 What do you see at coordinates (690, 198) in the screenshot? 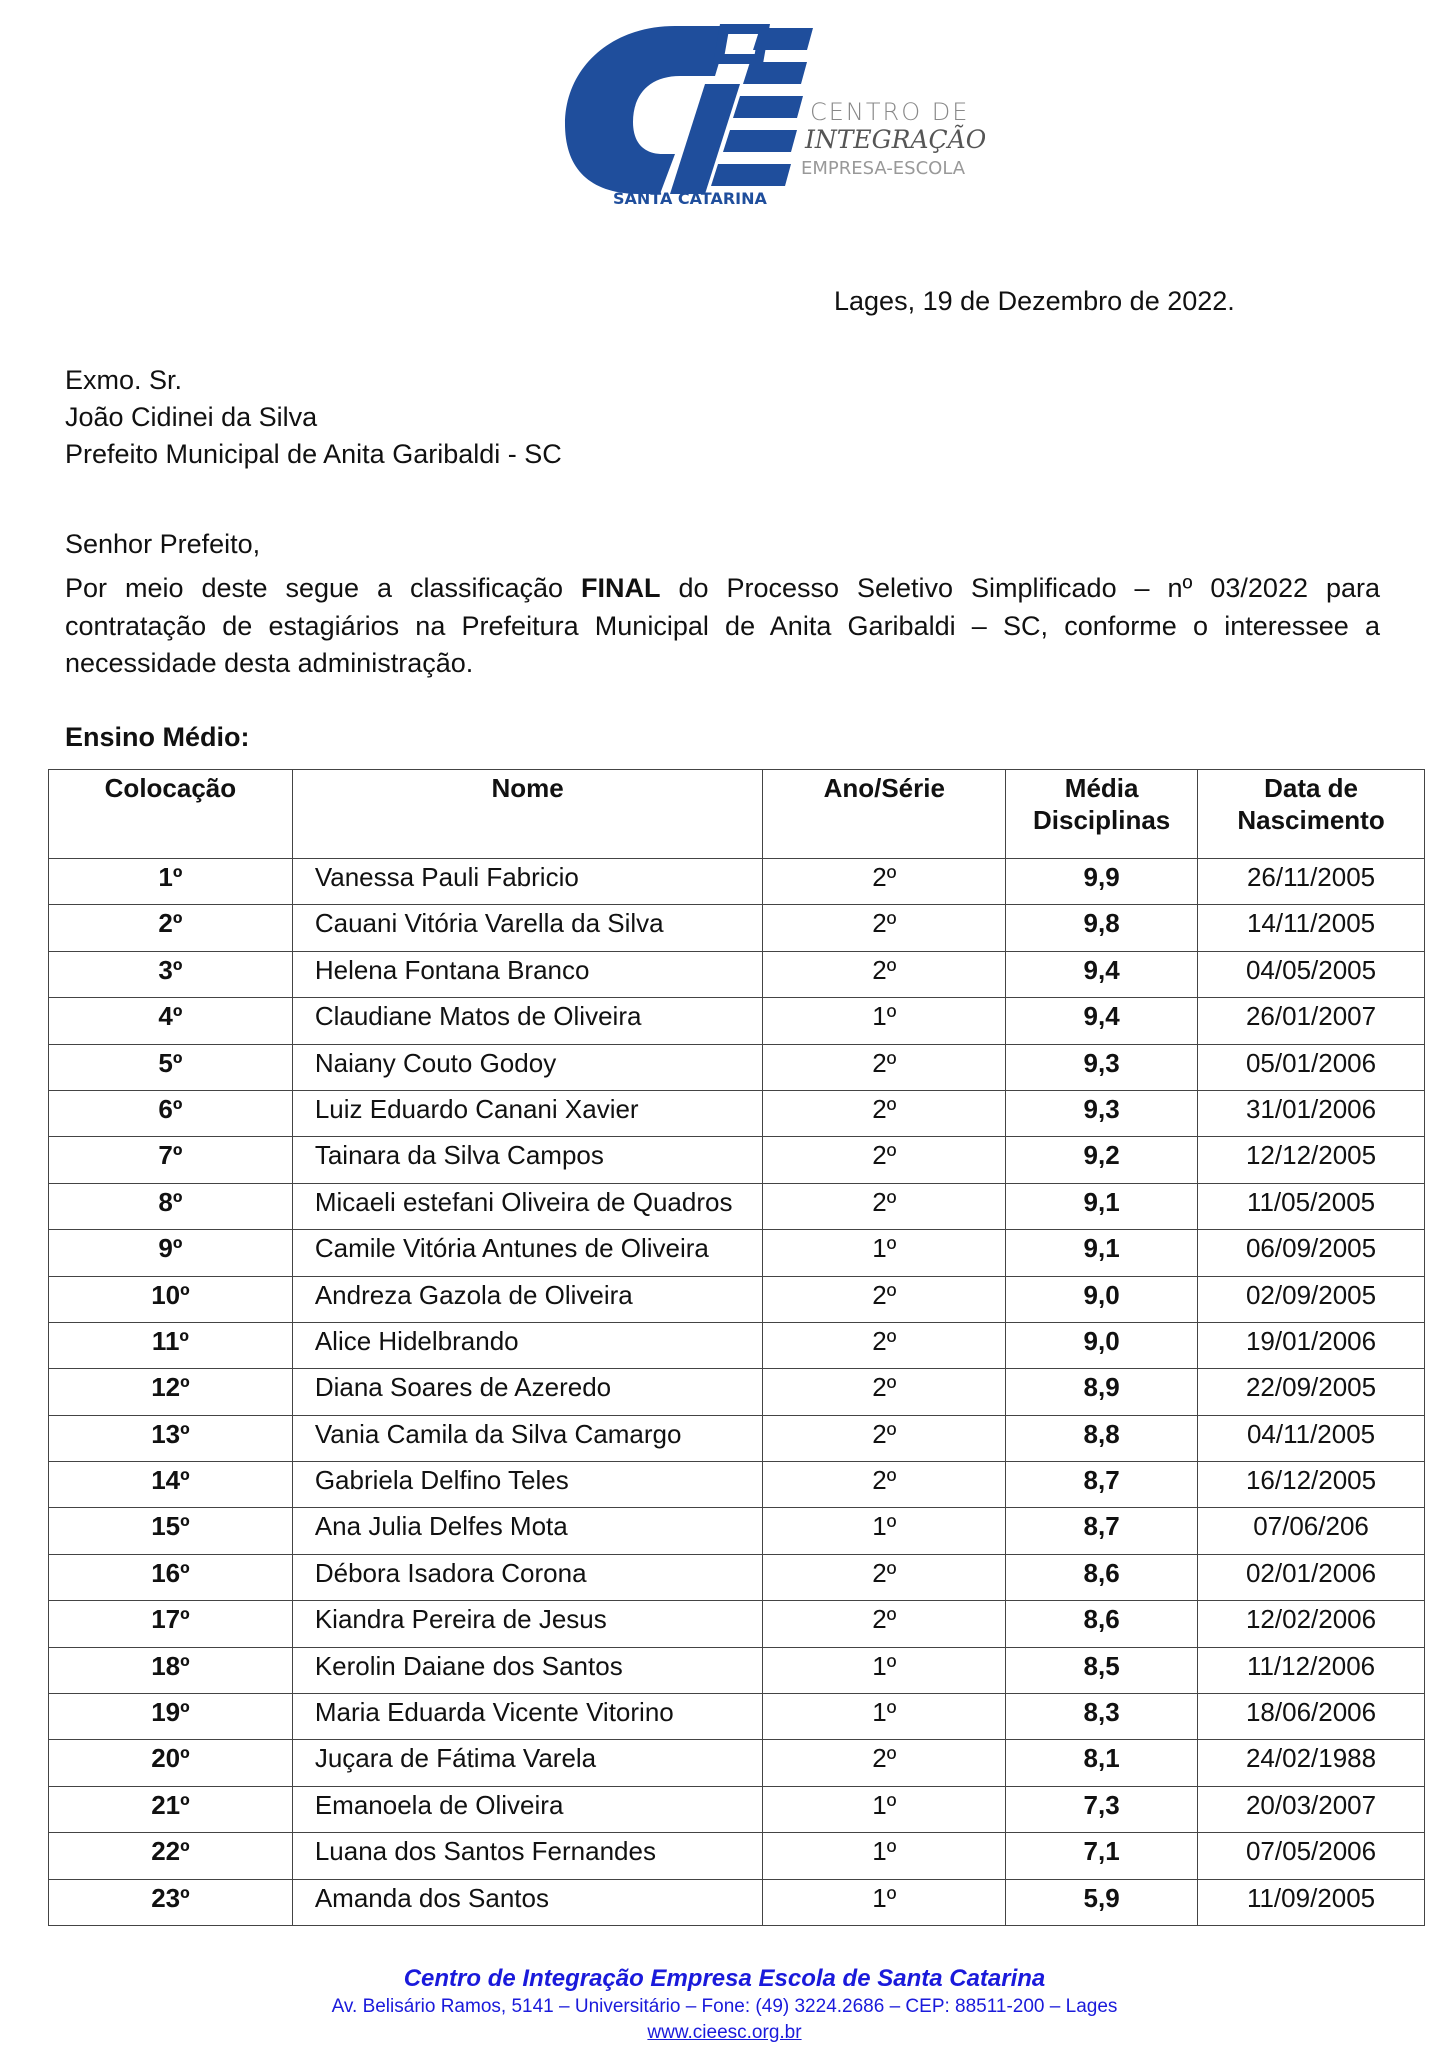
I see `svg-text: SANTA CATARINA` at bounding box center [690, 198].